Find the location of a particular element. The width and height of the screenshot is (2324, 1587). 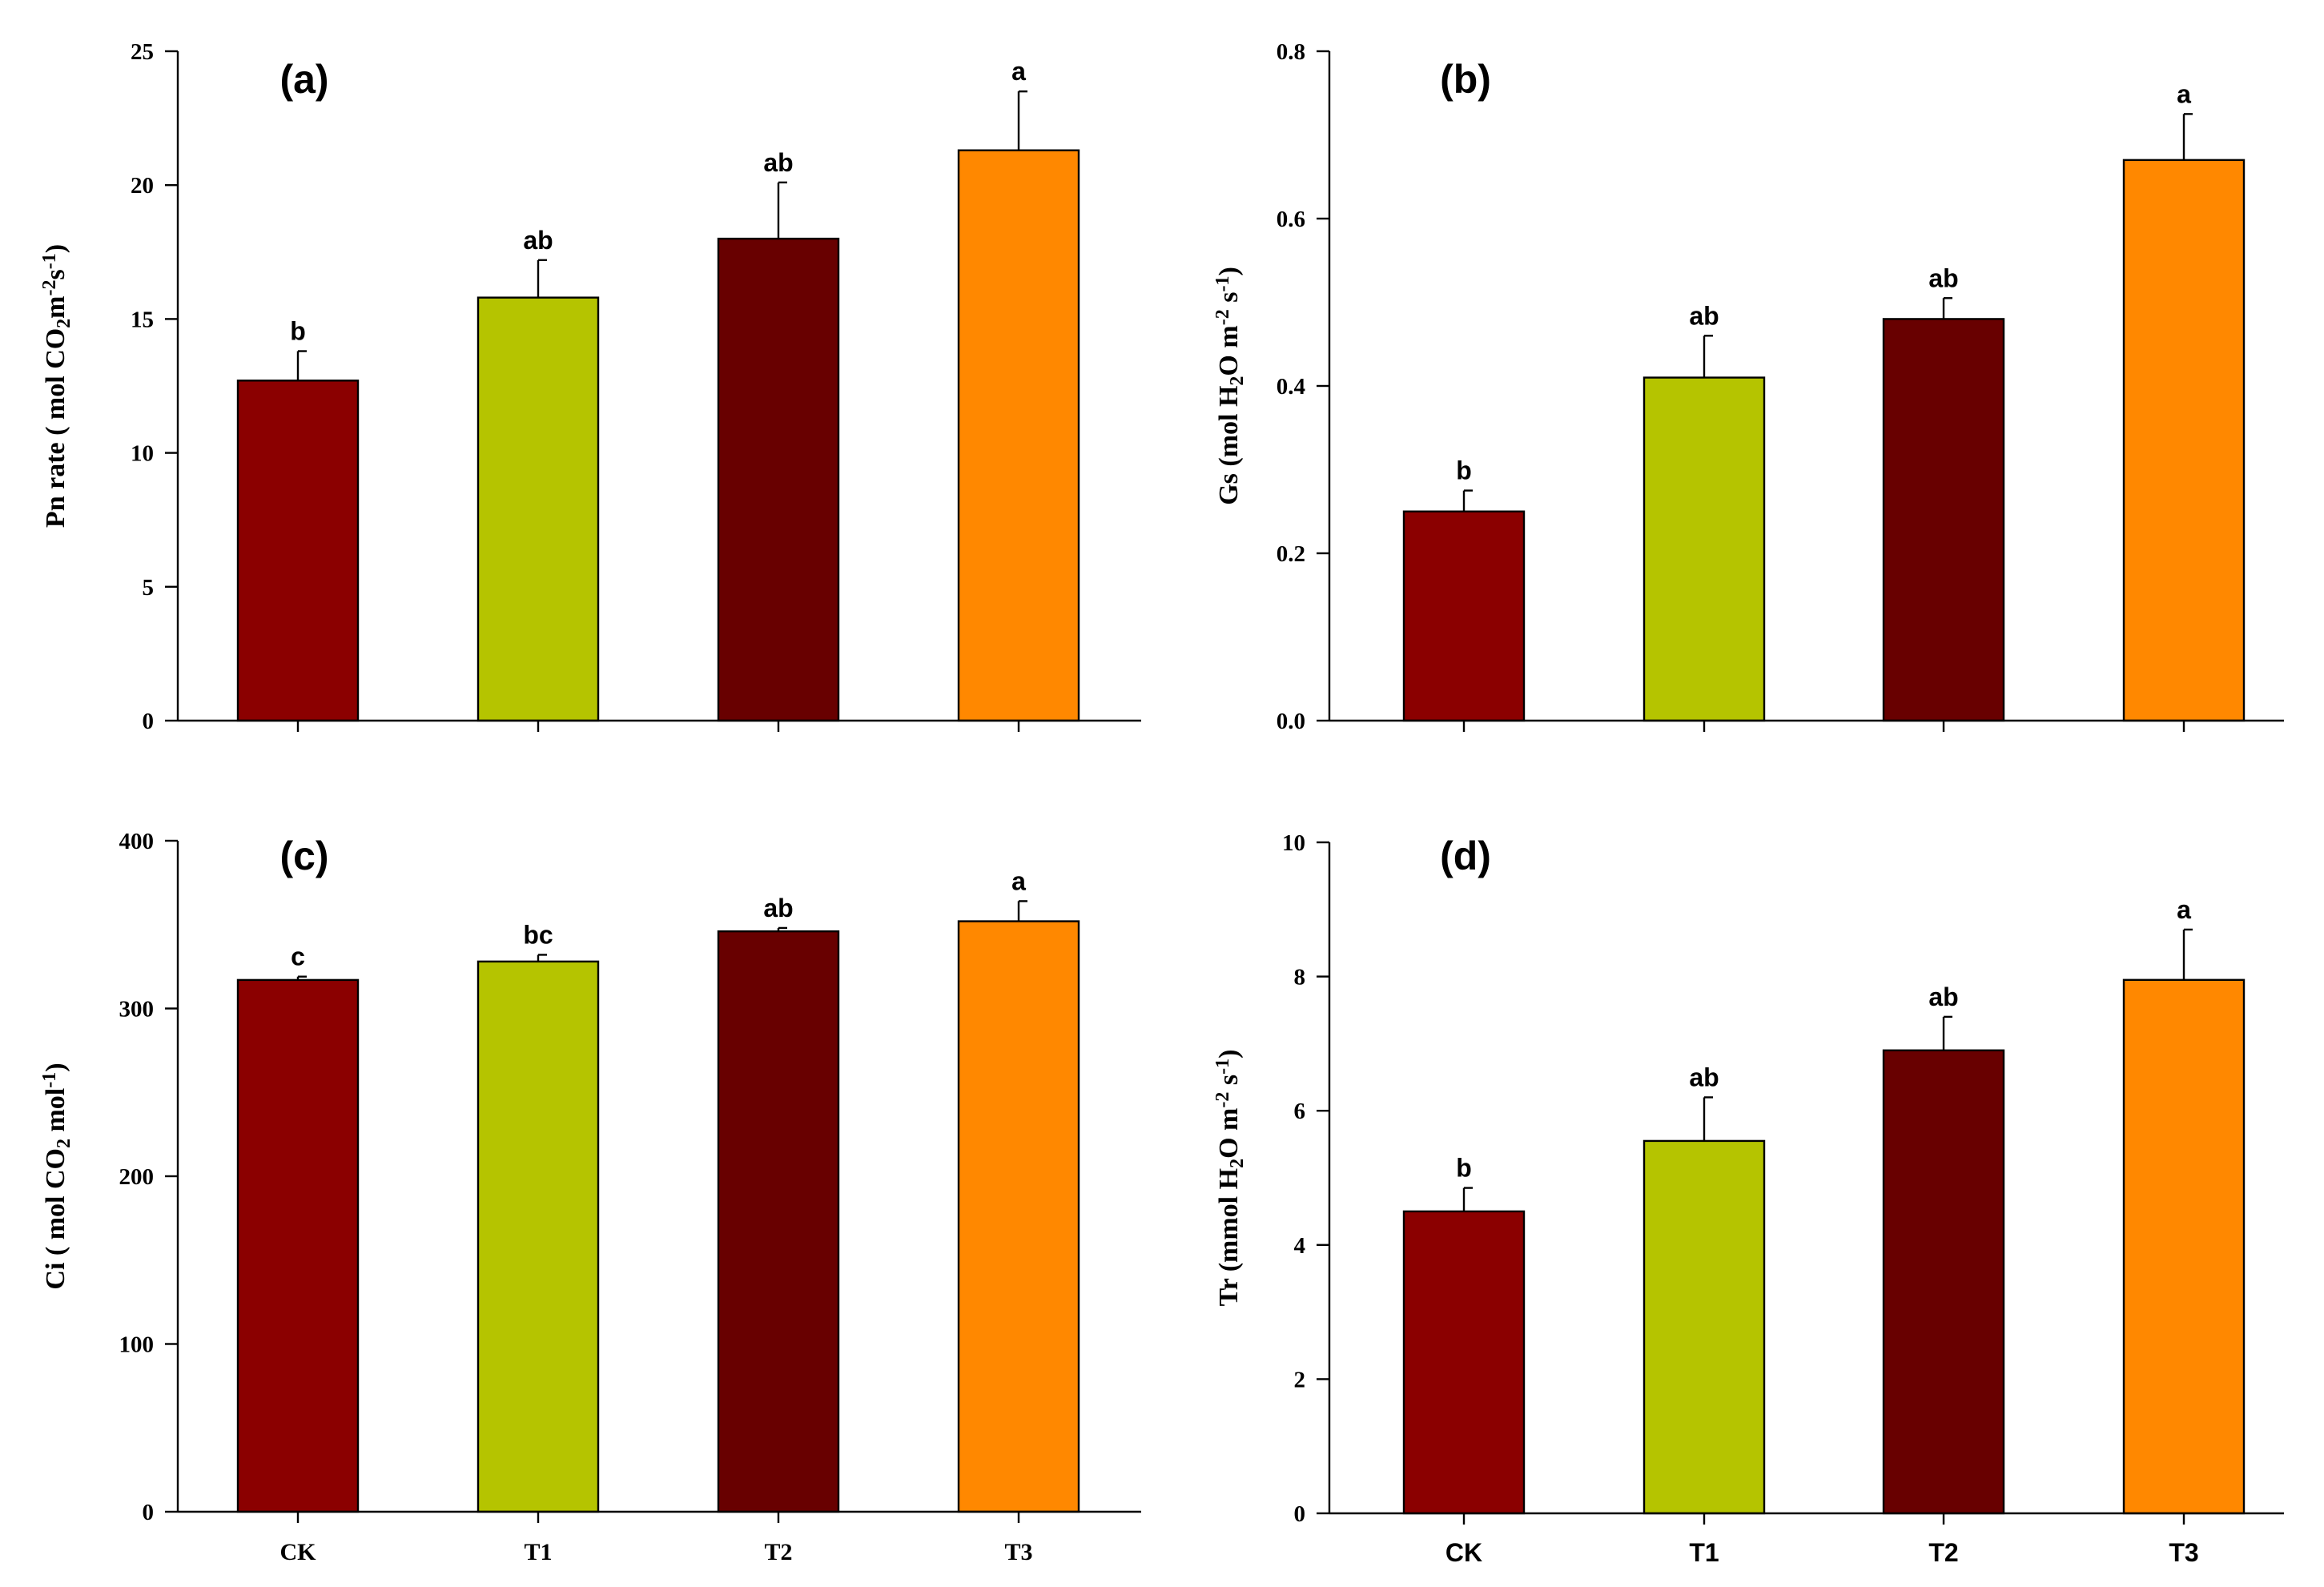

y-tick-label: 0.2 is located at coordinates (1291, 554).